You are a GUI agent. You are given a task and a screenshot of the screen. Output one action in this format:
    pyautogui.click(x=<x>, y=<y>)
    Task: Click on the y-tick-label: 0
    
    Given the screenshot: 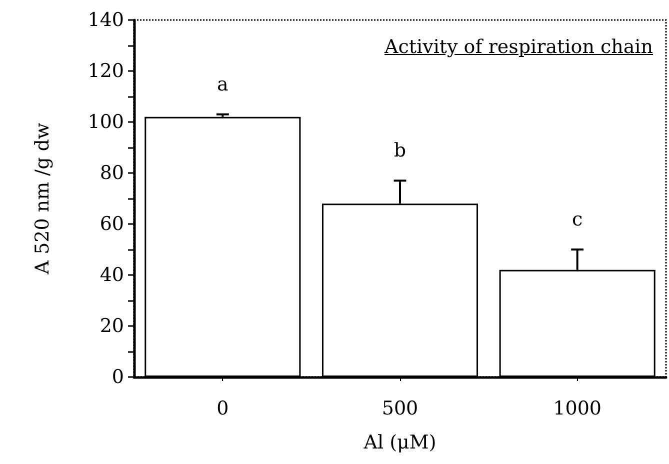 What is the action you would take?
    pyautogui.click(x=118, y=377)
    